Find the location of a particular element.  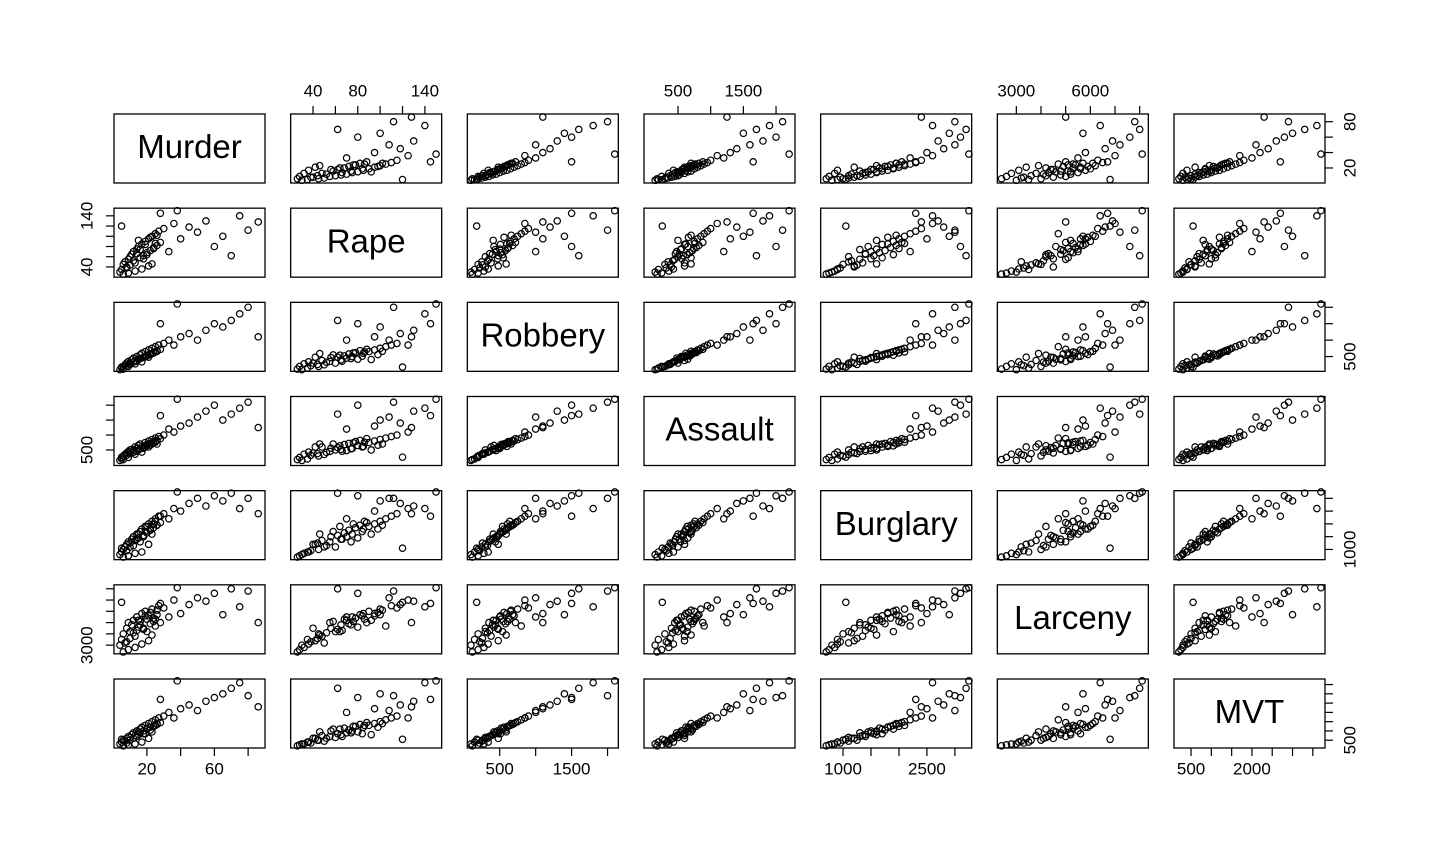

variable-name: Robbery is located at coordinates (542, 335).